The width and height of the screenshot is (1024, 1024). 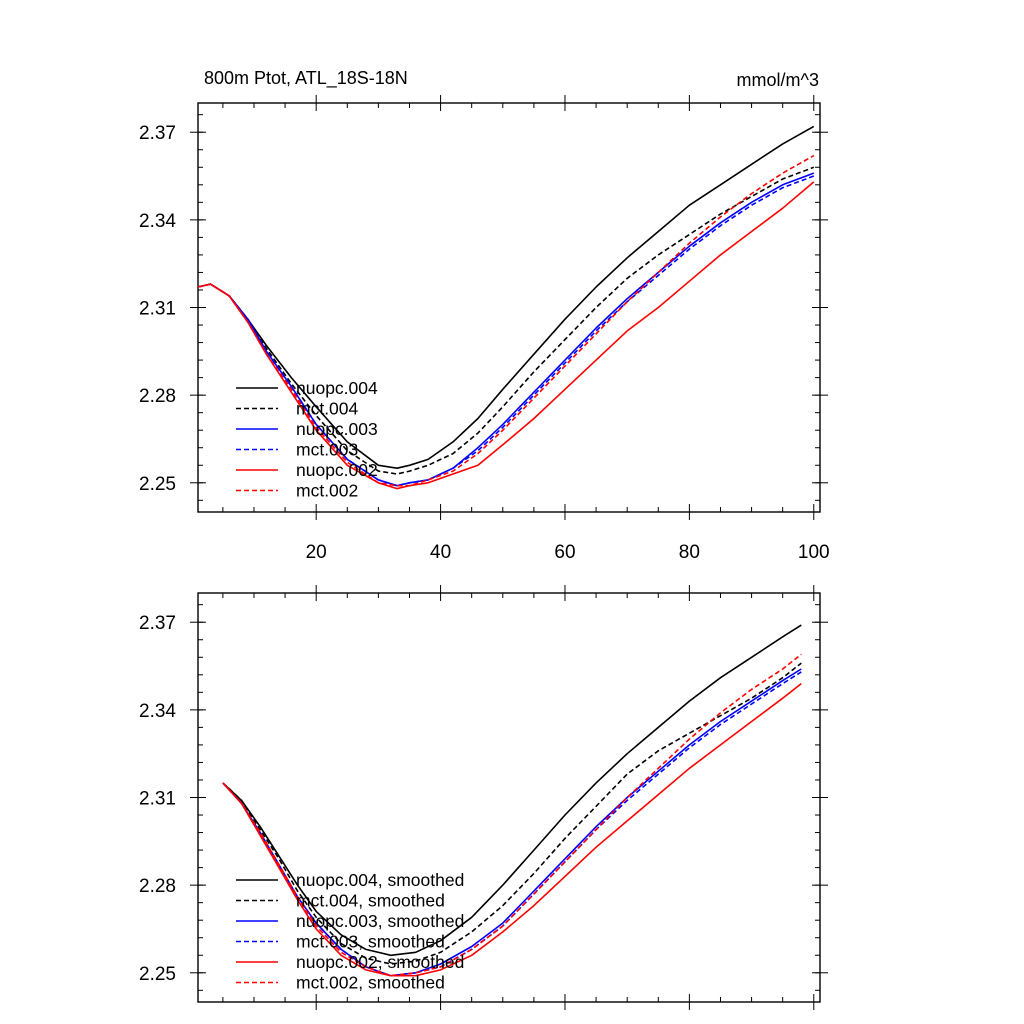 What do you see at coordinates (380, 921) in the screenshot?
I see `legend-label: nuopc.003, smoothed` at bounding box center [380, 921].